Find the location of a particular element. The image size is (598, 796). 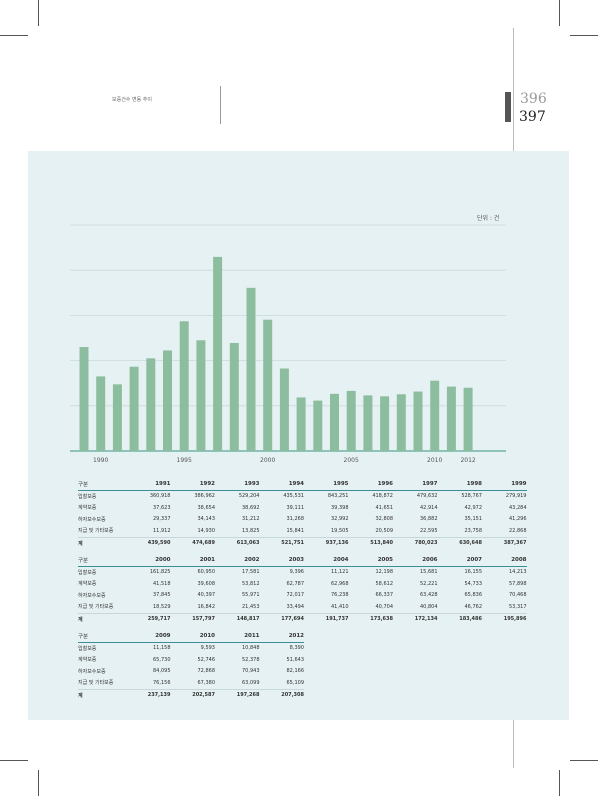

bar-1994 is located at coordinates (167, 400).